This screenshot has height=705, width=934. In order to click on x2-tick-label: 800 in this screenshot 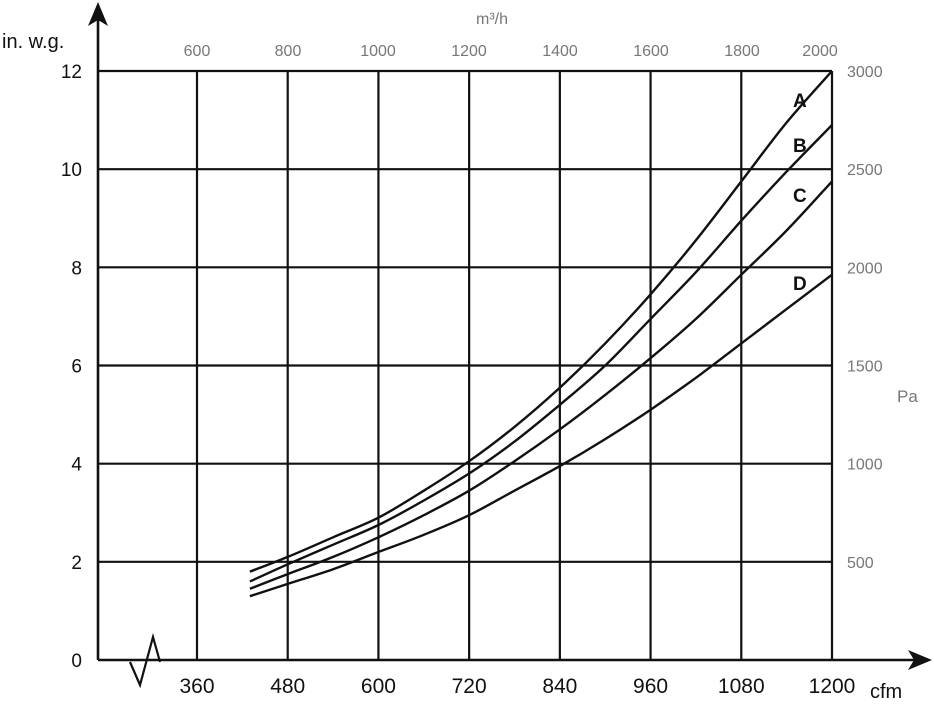, I will do `click(288, 51)`.